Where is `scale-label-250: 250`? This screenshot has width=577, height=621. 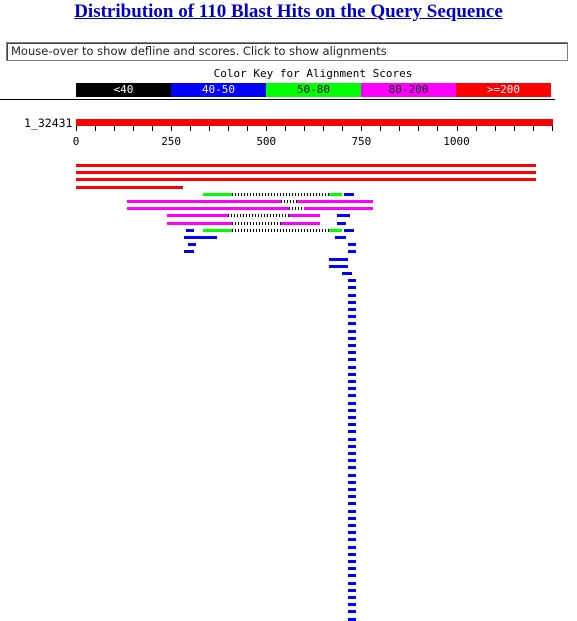
scale-label-250: 250 is located at coordinates (171, 141).